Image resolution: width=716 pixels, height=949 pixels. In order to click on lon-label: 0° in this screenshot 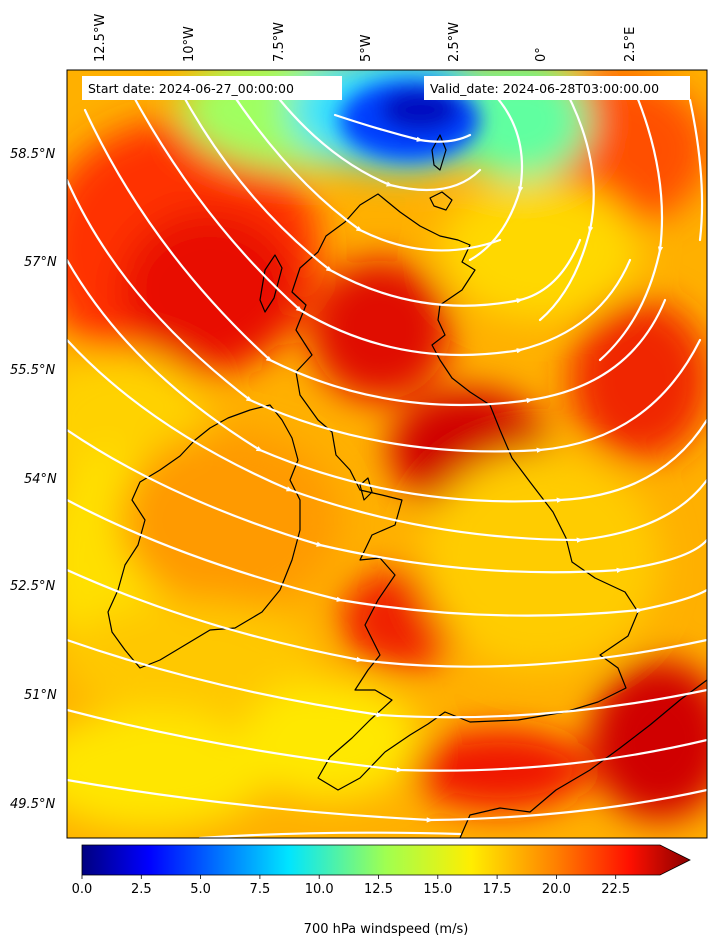, I will do `click(541, 54)`.